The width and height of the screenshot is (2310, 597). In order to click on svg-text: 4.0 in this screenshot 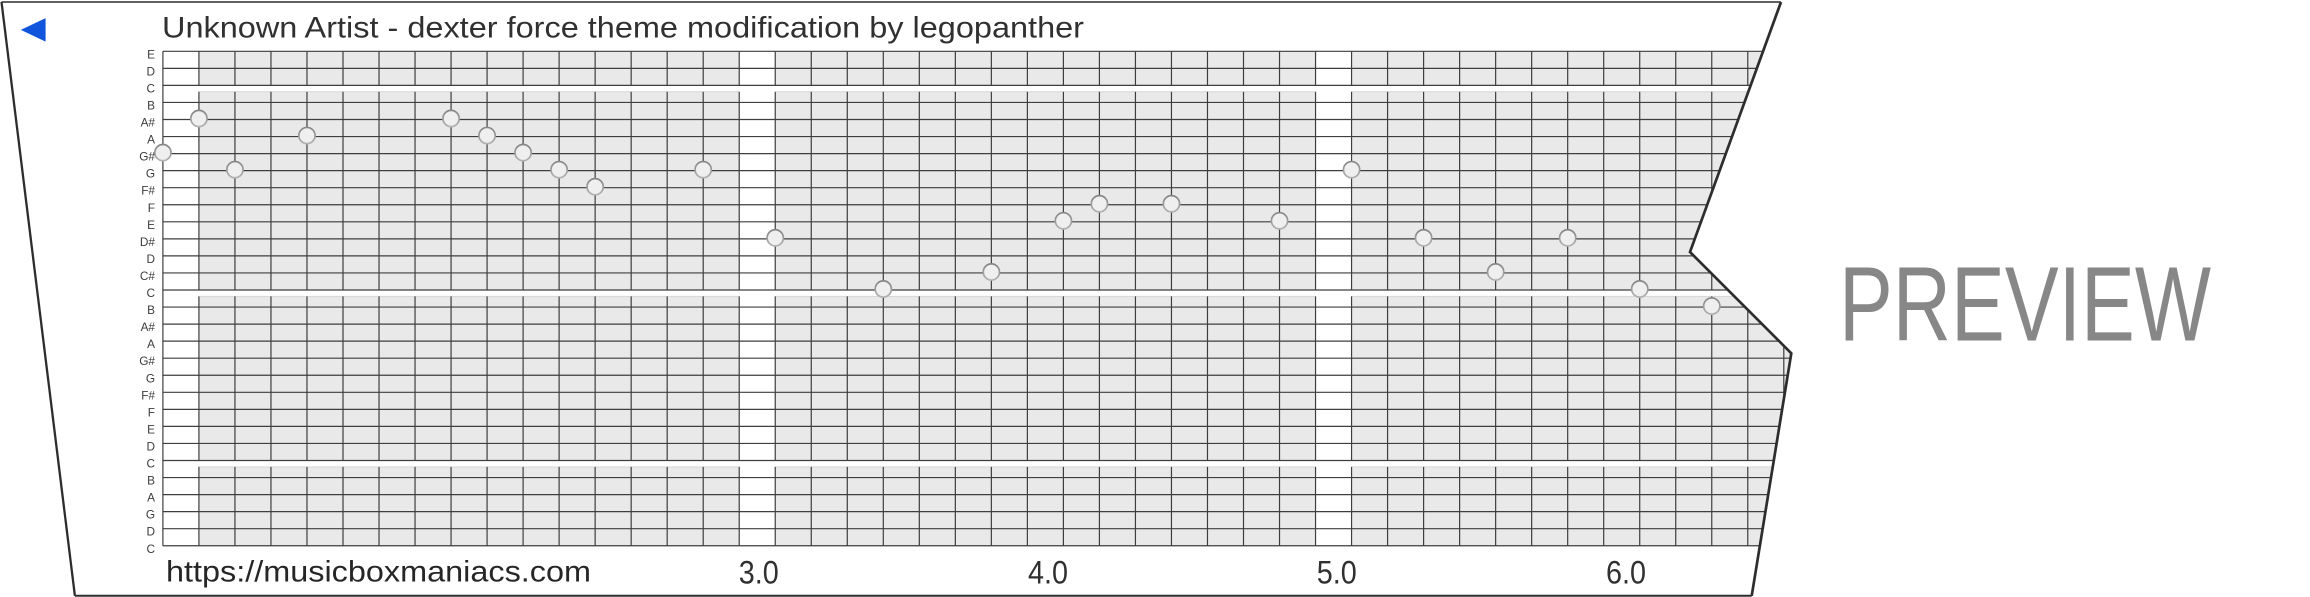, I will do `click(1048, 572)`.